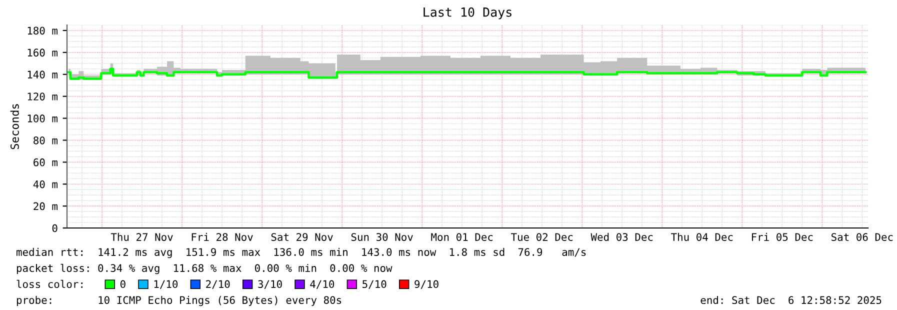 This screenshot has height=310, width=897. Describe the element at coordinates (46, 140) in the screenshot. I see `y-tick-label: 80 m` at that location.